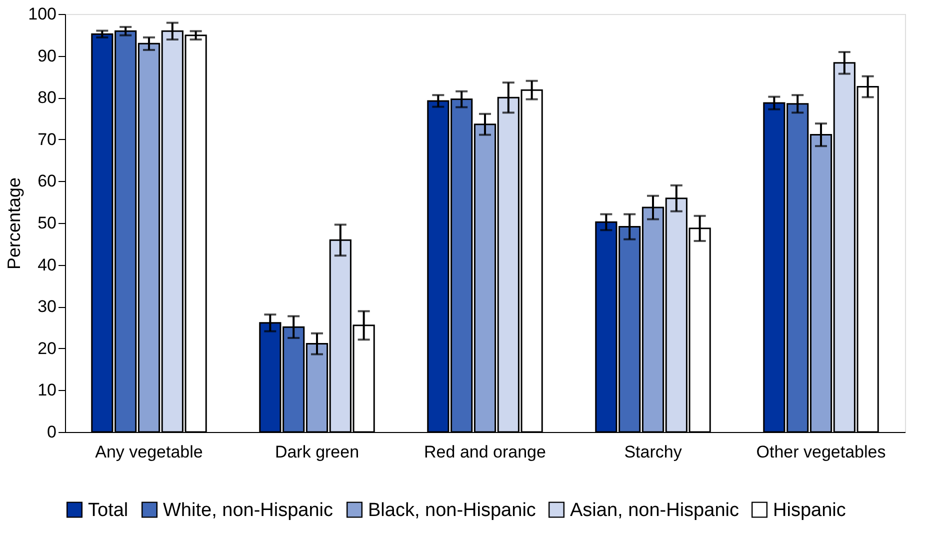  What do you see at coordinates (47, 139) in the screenshot?
I see `y-tick-label: 70` at bounding box center [47, 139].